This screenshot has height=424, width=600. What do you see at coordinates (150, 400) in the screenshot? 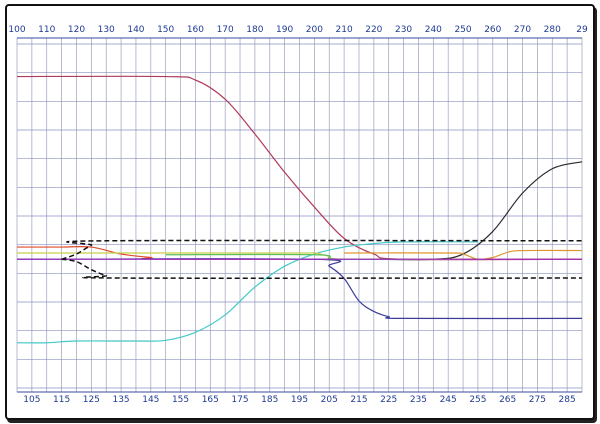
I see `bottom-tick-label: 145` at bounding box center [150, 400].